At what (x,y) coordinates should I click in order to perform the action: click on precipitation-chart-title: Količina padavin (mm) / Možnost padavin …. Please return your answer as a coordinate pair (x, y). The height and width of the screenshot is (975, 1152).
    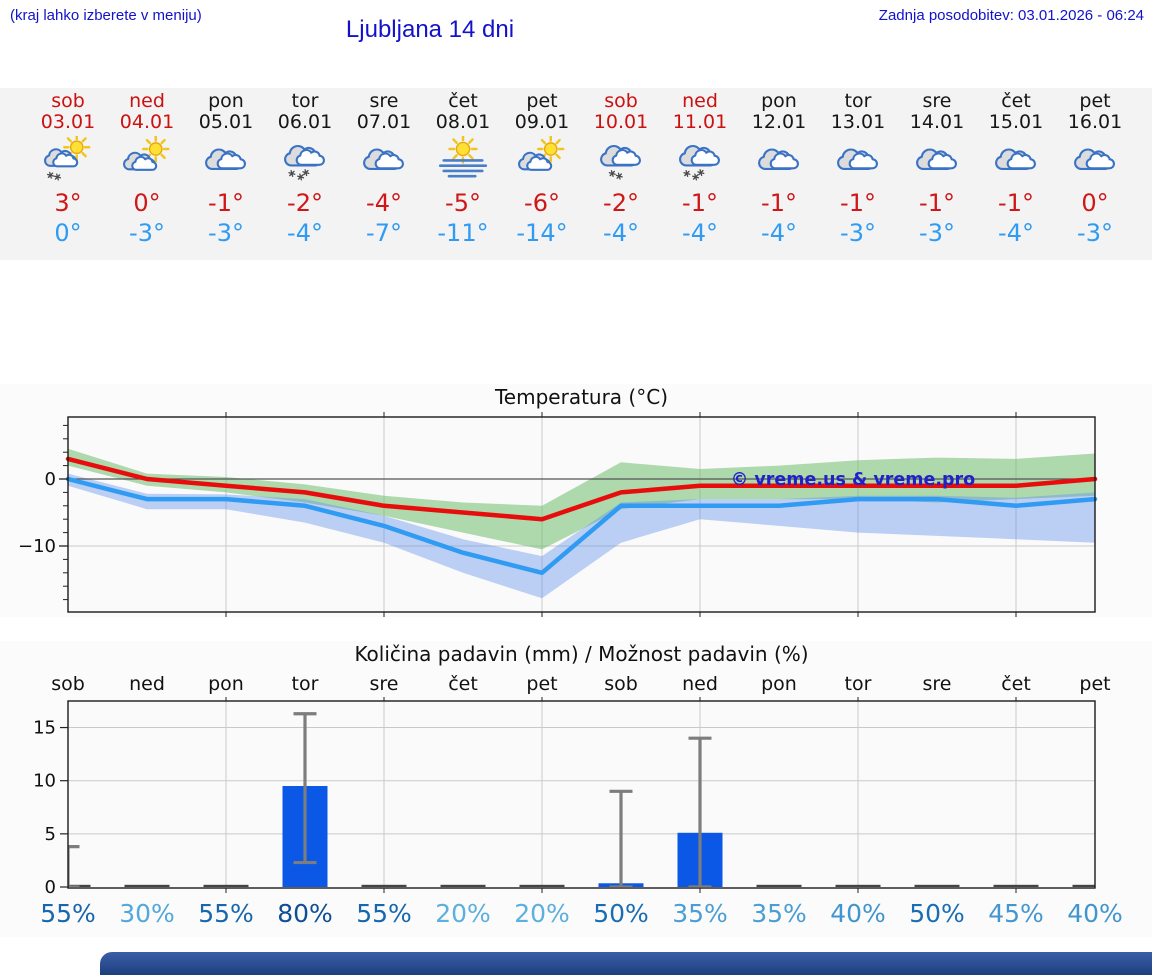
    Looking at the image, I should click on (581, 654).